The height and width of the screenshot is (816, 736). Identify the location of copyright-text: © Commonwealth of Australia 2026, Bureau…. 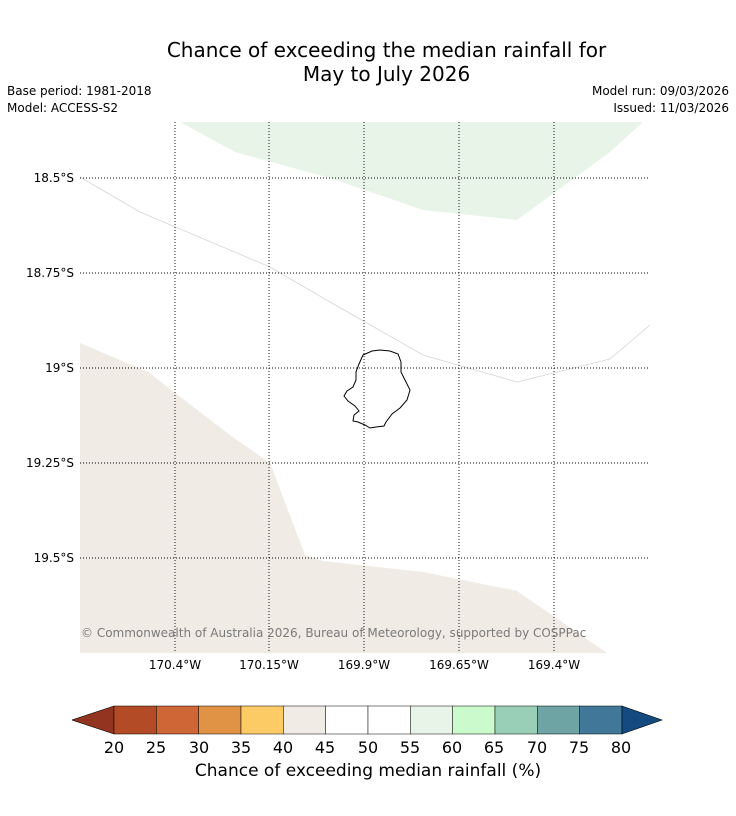
(334, 633).